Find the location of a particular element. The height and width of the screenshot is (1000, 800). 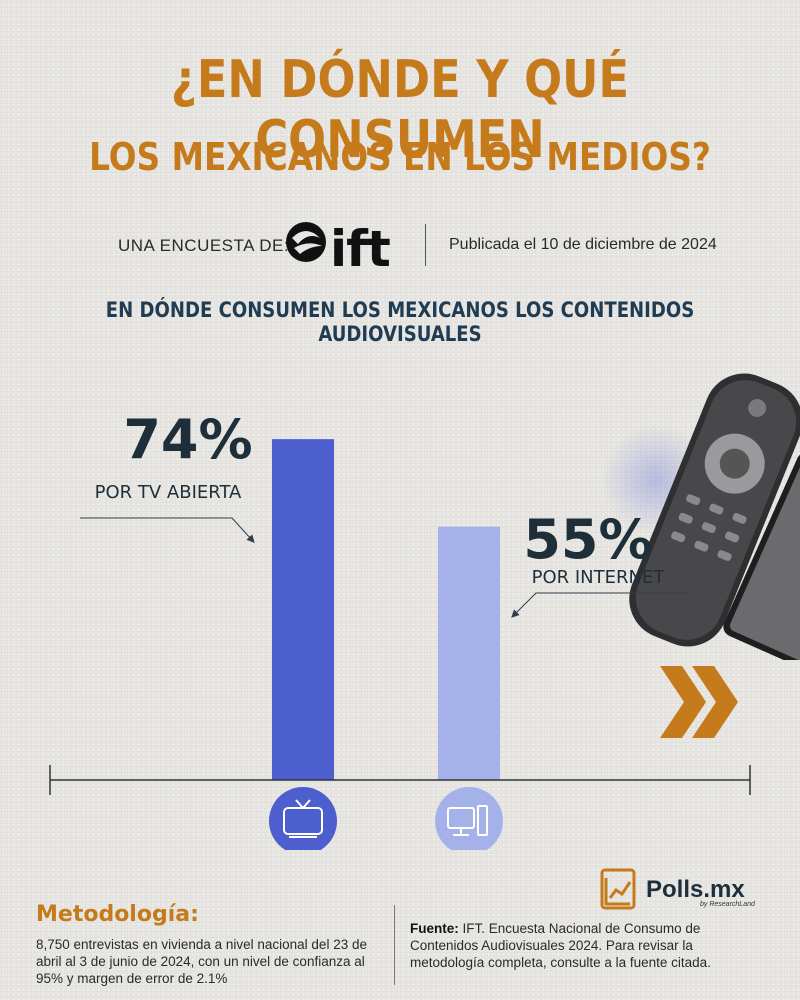

tv-icon is located at coordinates (303, 818).